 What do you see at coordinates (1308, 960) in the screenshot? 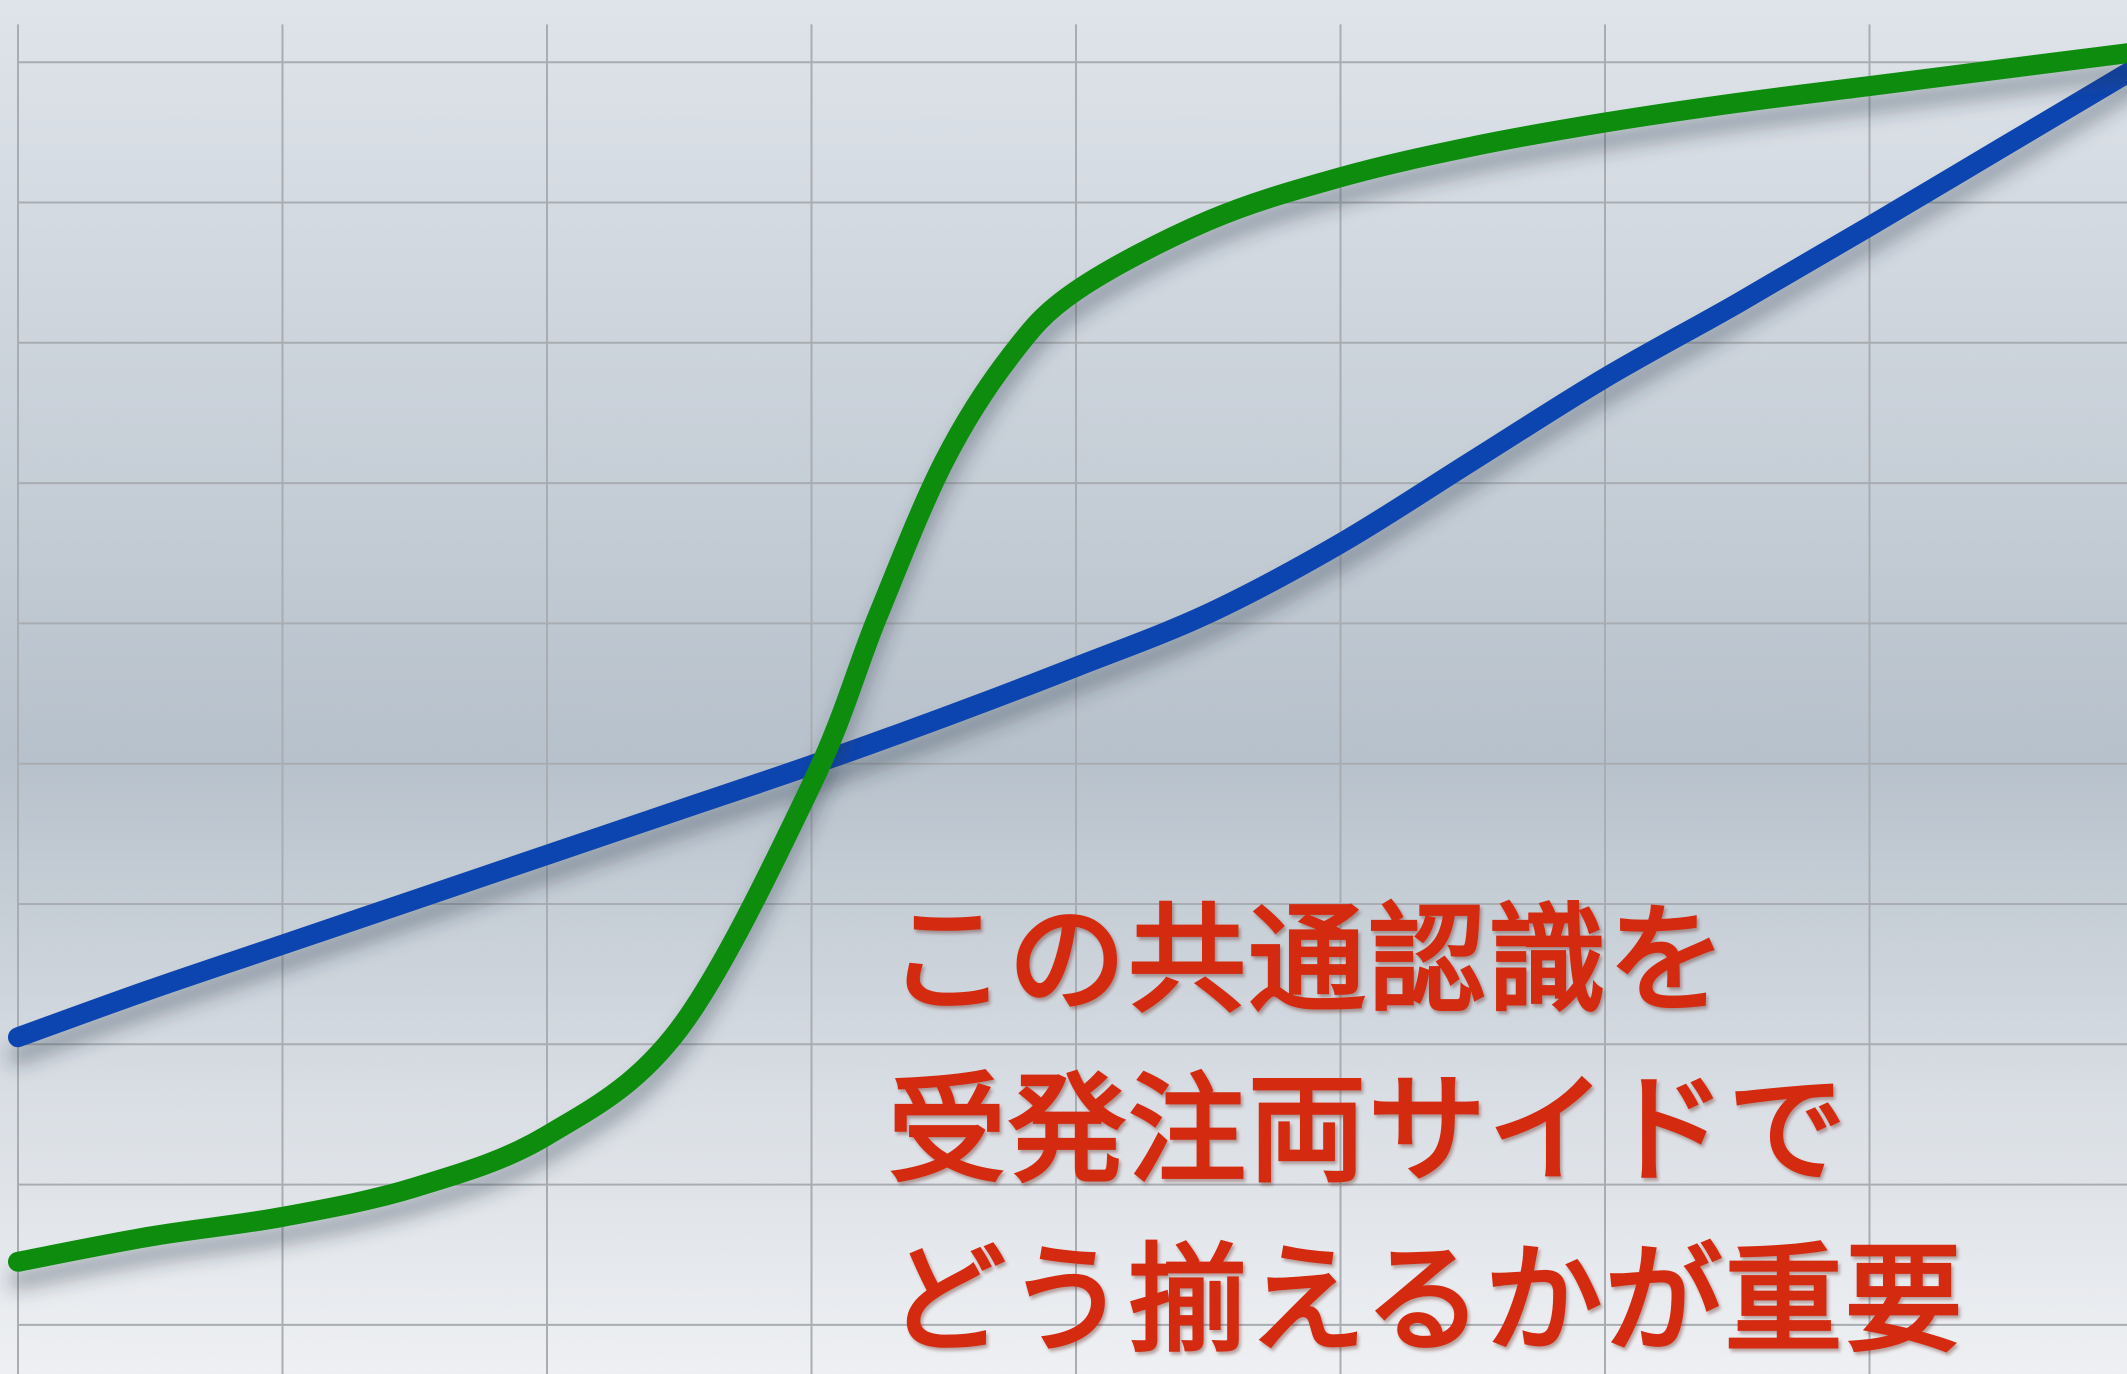
I see `annotation-line-1: この共通認識を` at bounding box center [1308, 960].